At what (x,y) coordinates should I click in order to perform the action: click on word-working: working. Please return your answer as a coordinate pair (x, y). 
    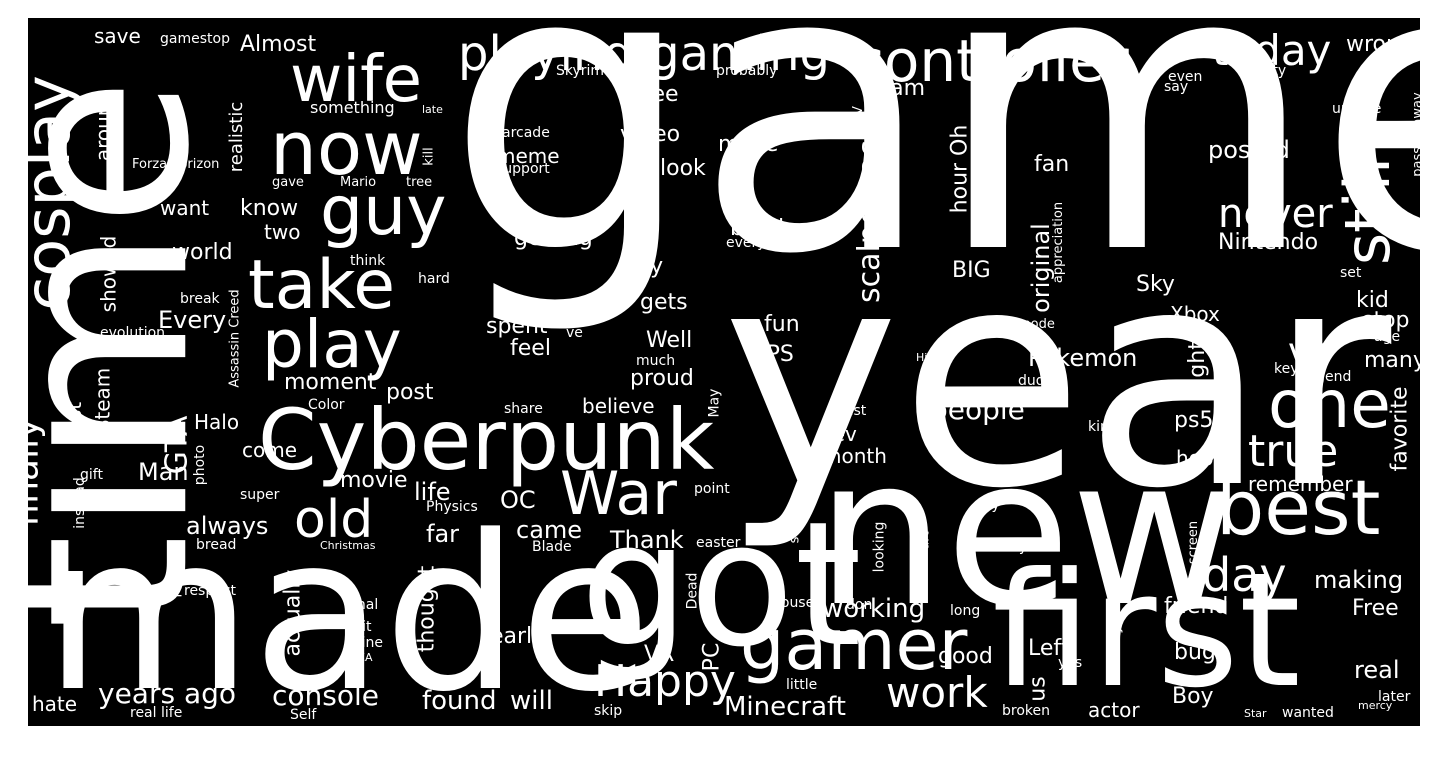
    Looking at the image, I should click on (874, 609).